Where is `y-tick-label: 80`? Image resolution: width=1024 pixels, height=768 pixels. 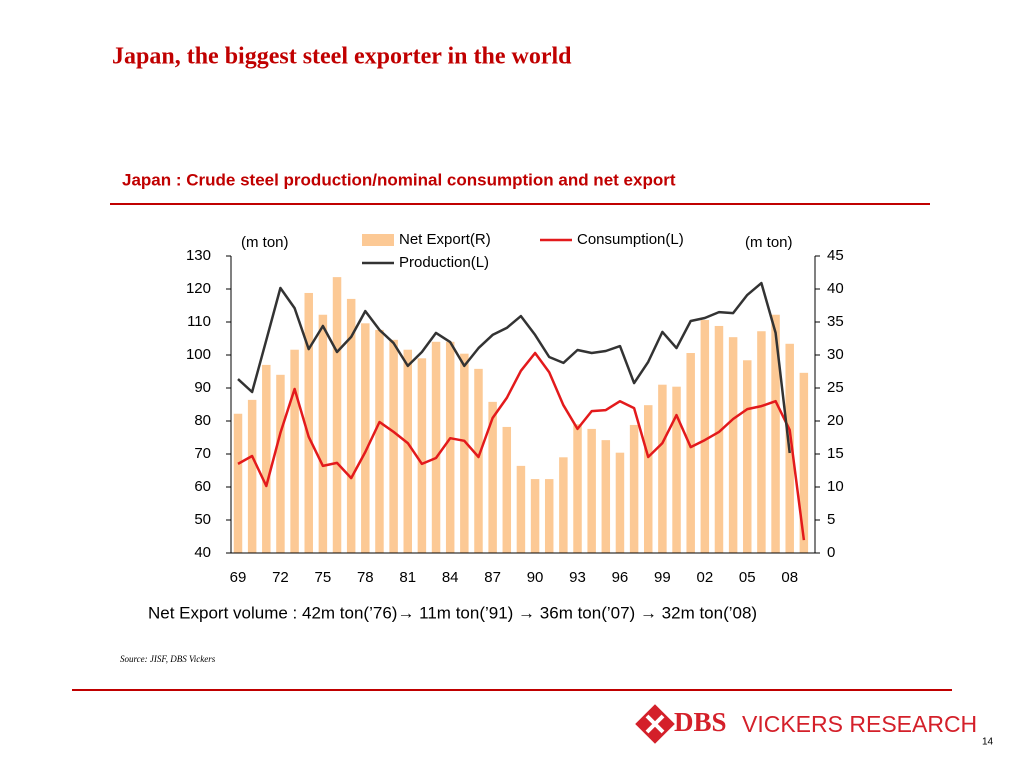
y-tick-label: 80 is located at coordinates (202, 420).